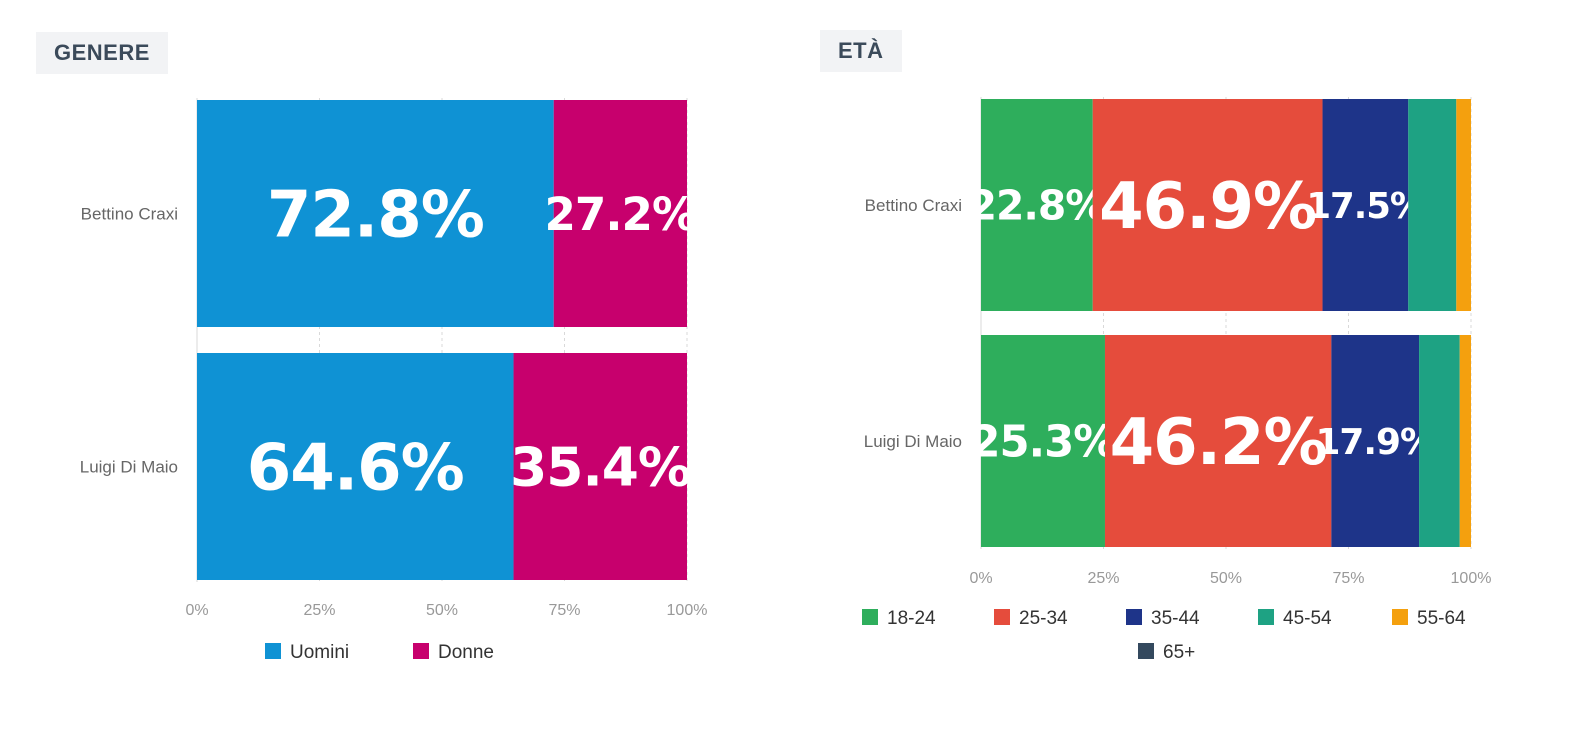 This screenshot has width=1582, height=734. I want to click on legend-label-donne: Donne, so click(466, 652).